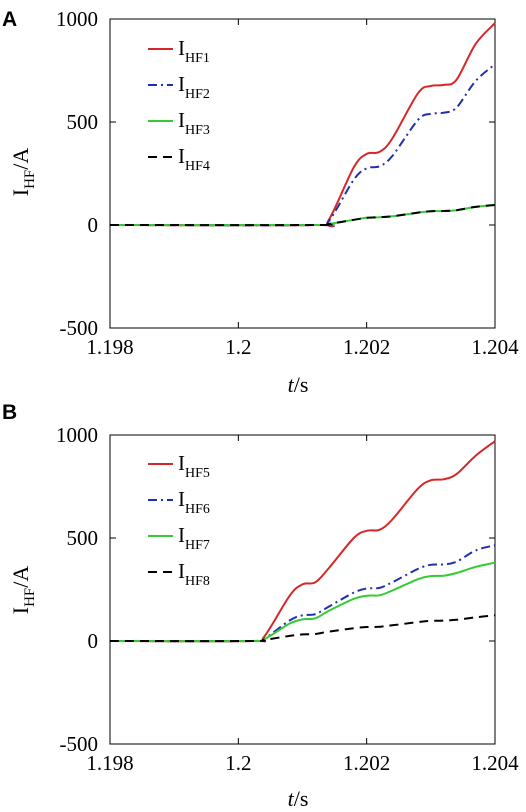 The image size is (526, 812). Describe the element at coordinates (9, 19) in the screenshot. I see `panel-label: A` at that location.